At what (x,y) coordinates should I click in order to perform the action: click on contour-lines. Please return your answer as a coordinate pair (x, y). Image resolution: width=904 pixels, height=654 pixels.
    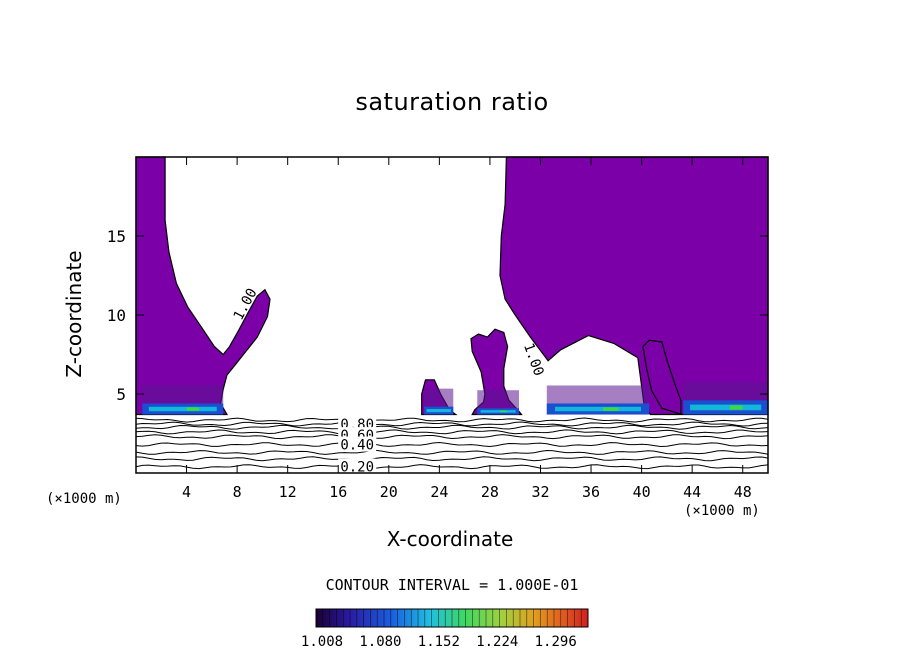
    Looking at the image, I should click on (452, 443).